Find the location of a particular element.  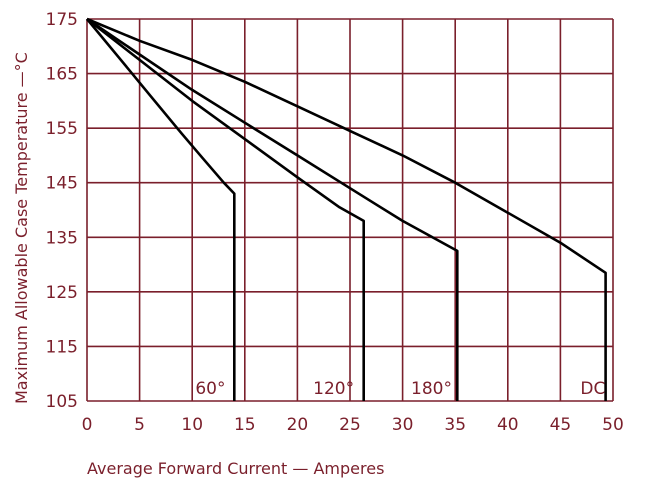

y-tick-label: 135 is located at coordinates (62, 238).